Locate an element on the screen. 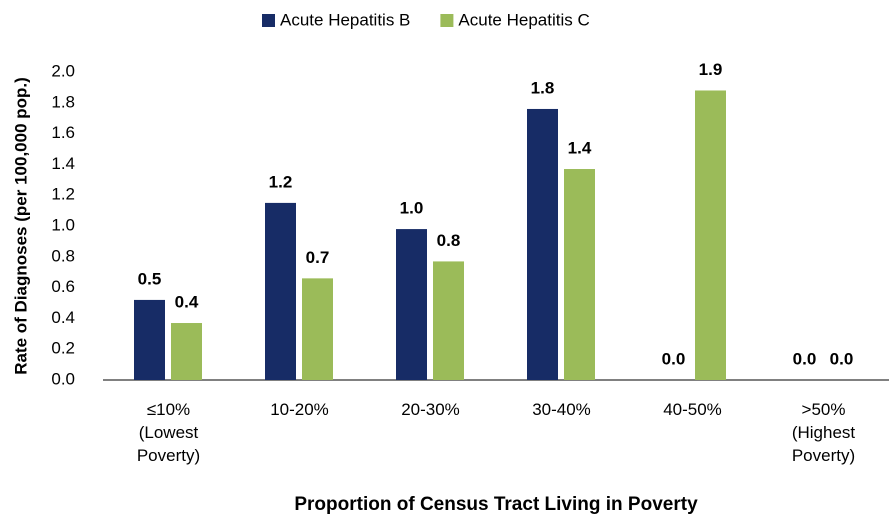  x-tick-label: 40-50% is located at coordinates (692, 409).